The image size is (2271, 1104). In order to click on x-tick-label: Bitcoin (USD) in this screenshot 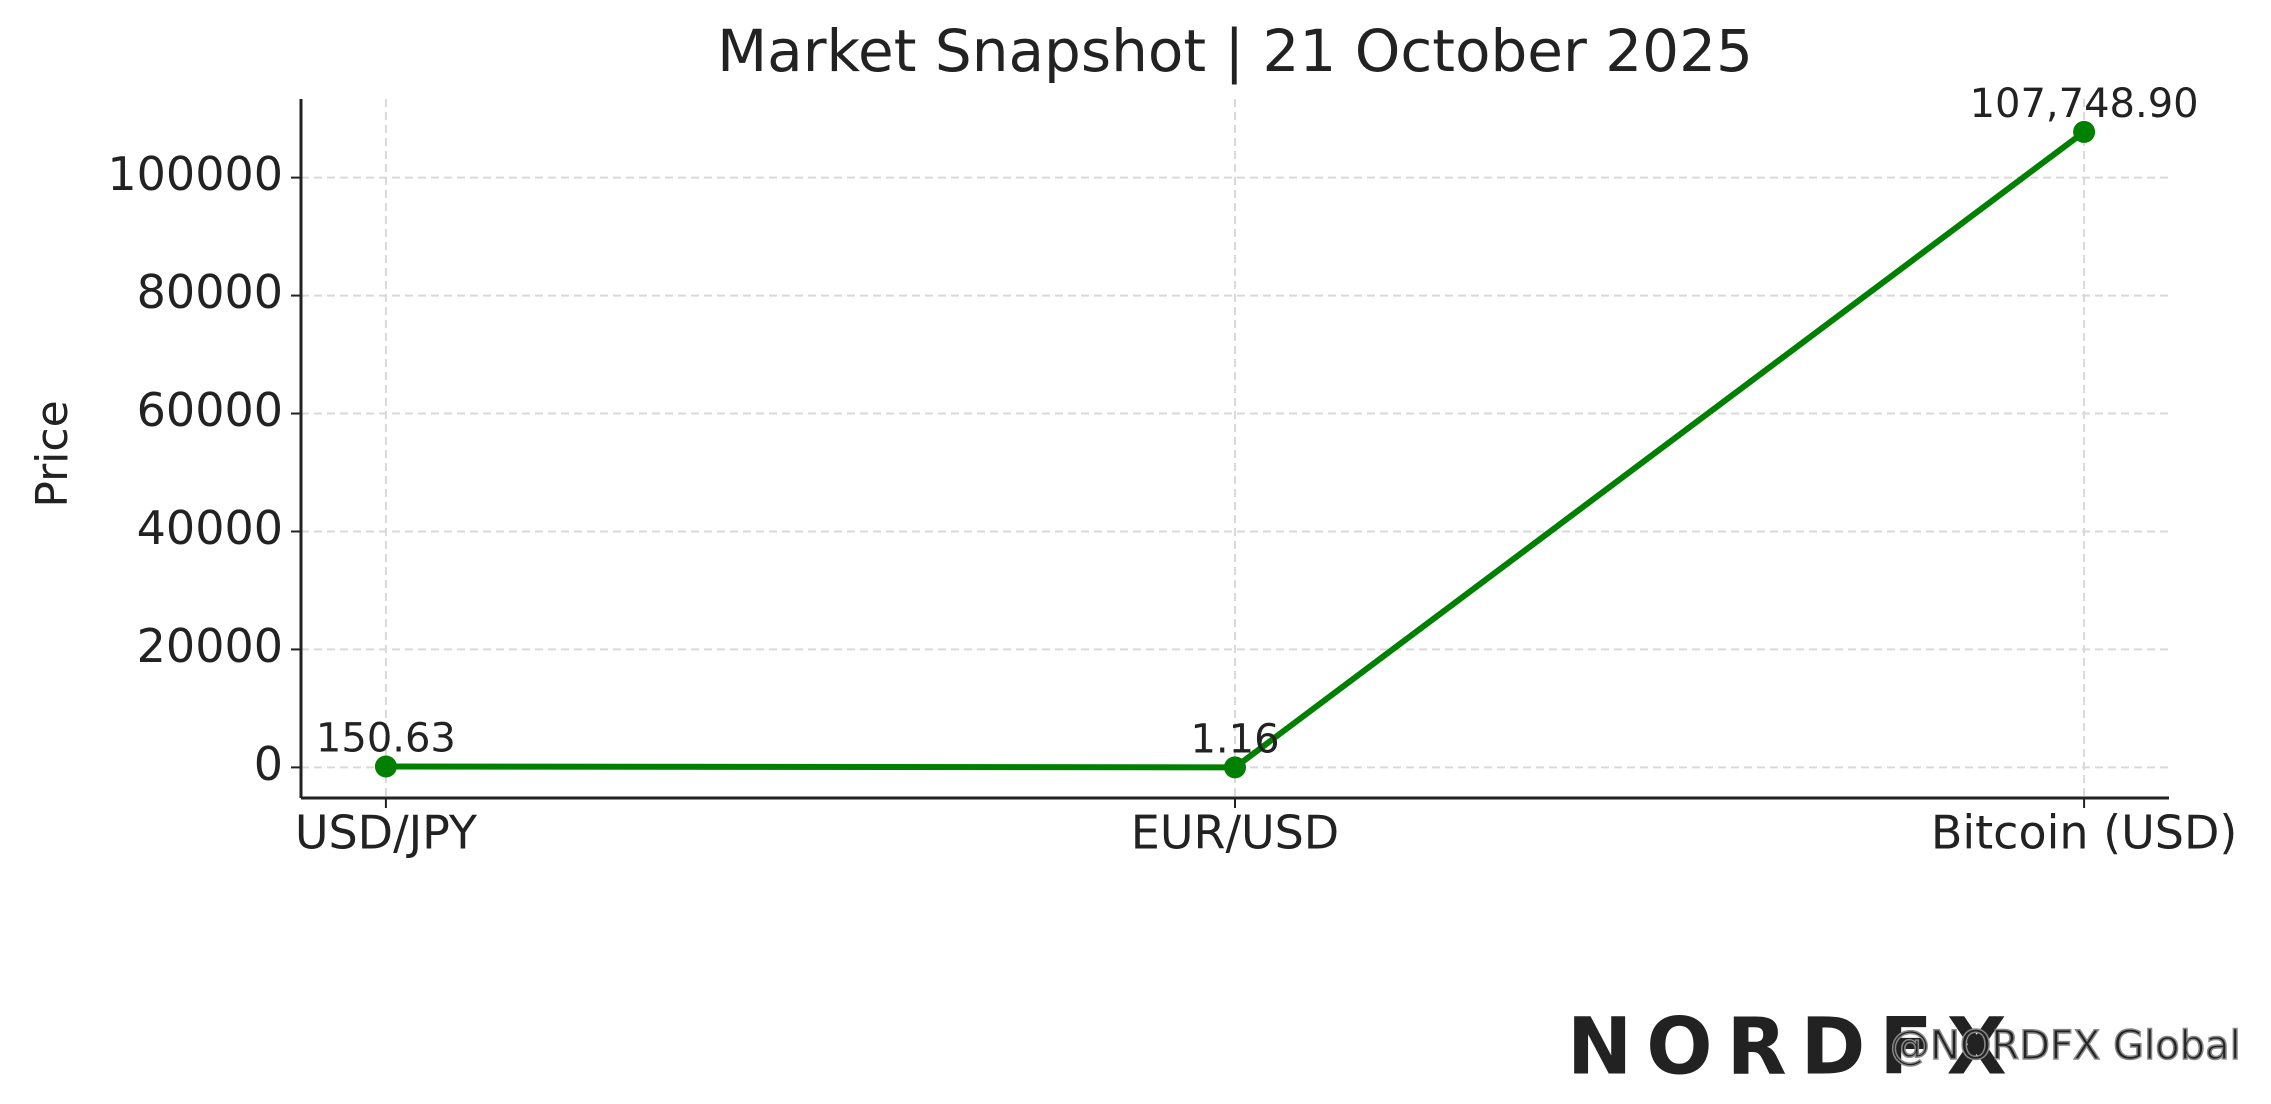, I will do `click(2084, 833)`.